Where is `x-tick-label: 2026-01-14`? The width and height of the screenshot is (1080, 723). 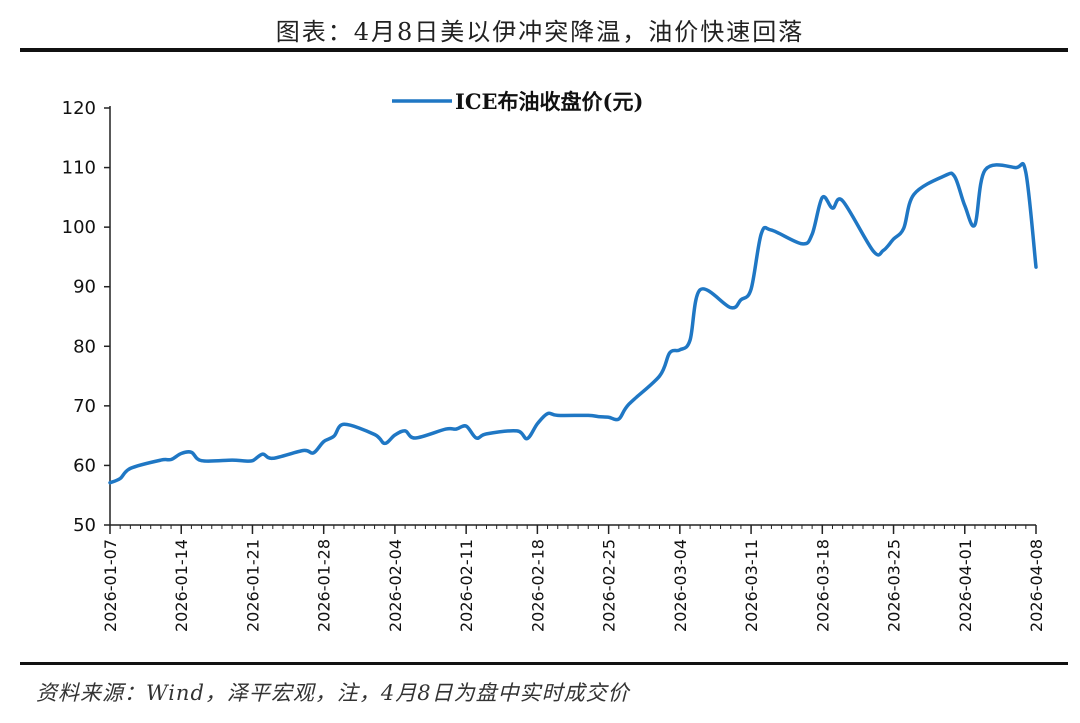
x-tick-label: 2026-01-14 is located at coordinates (181, 585).